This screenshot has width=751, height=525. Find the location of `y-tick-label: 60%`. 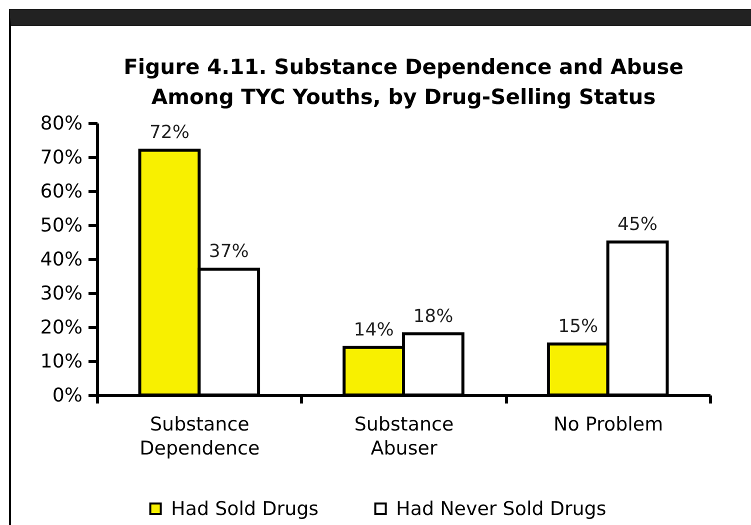

y-tick-label: 60% is located at coordinates (61, 191).